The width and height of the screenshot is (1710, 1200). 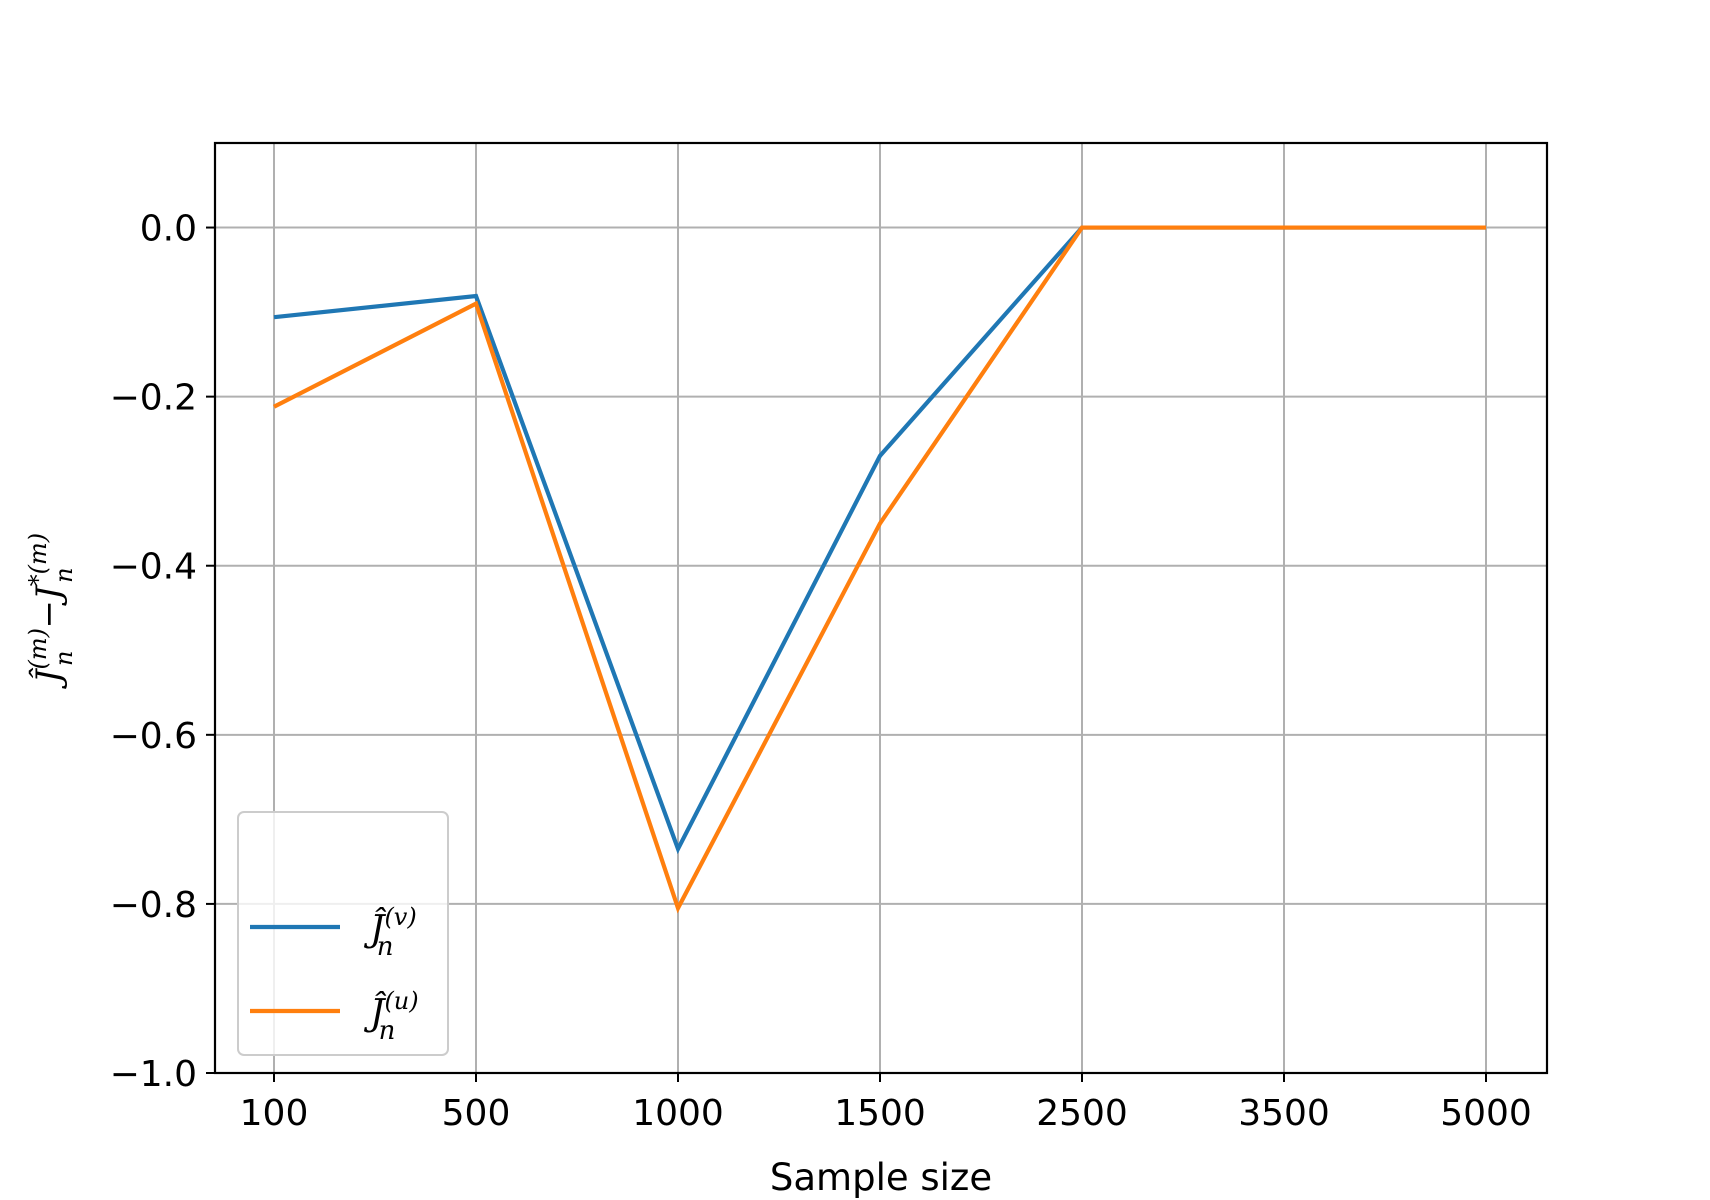 I want to click on legend-box, so click(x=343, y=933).